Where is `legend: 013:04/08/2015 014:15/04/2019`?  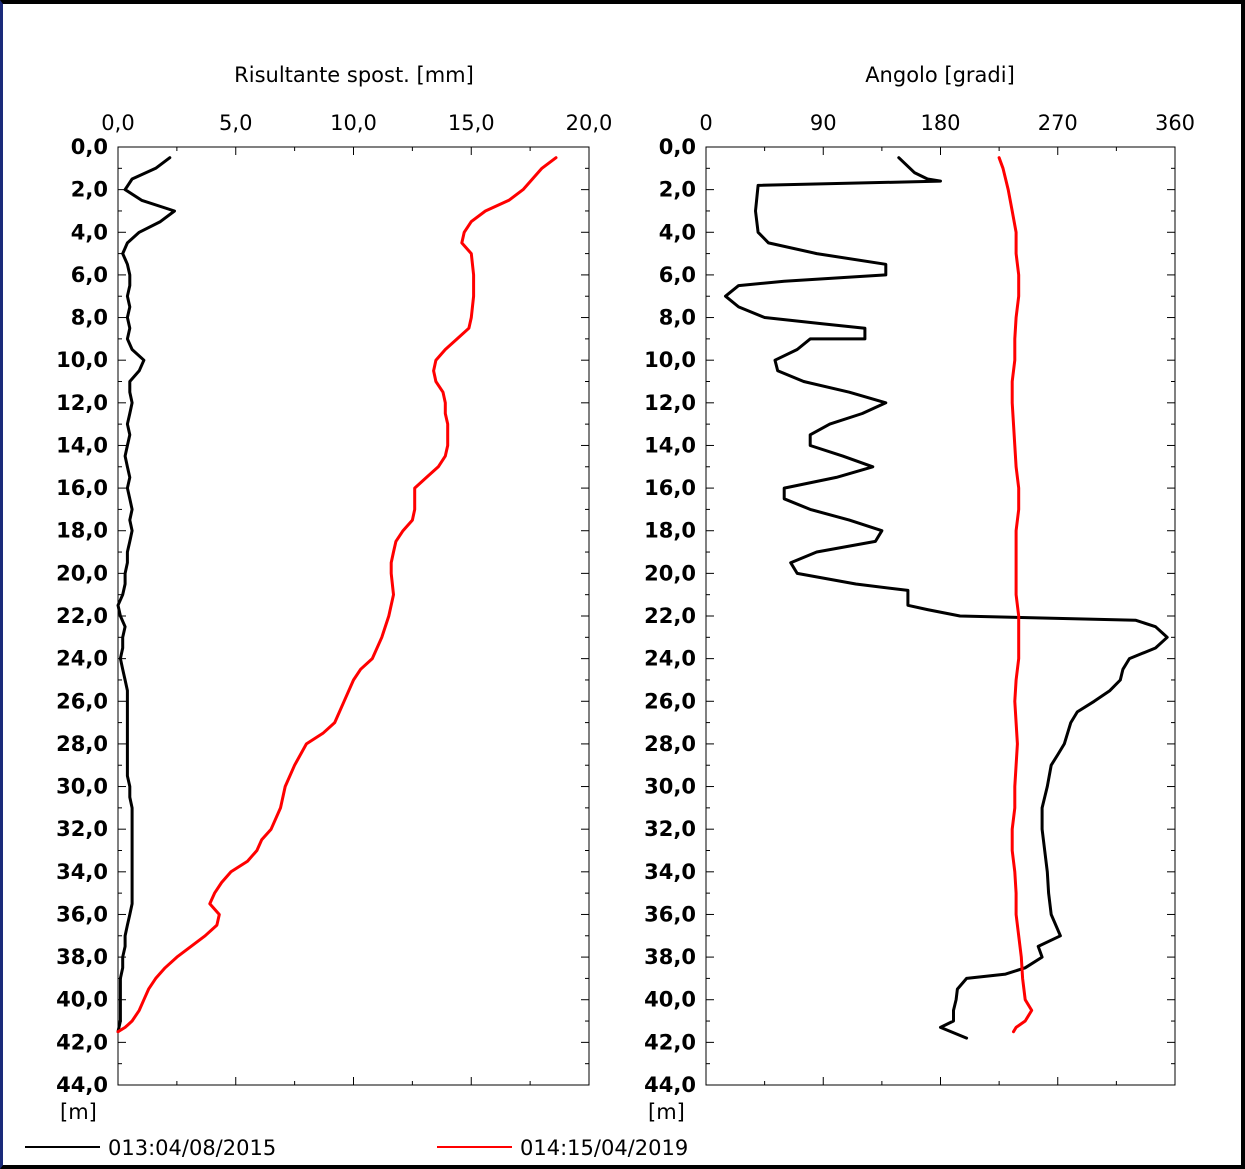
legend: 013:04/08/2015 014:15/04/2019 is located at coordinates (356, 1148).